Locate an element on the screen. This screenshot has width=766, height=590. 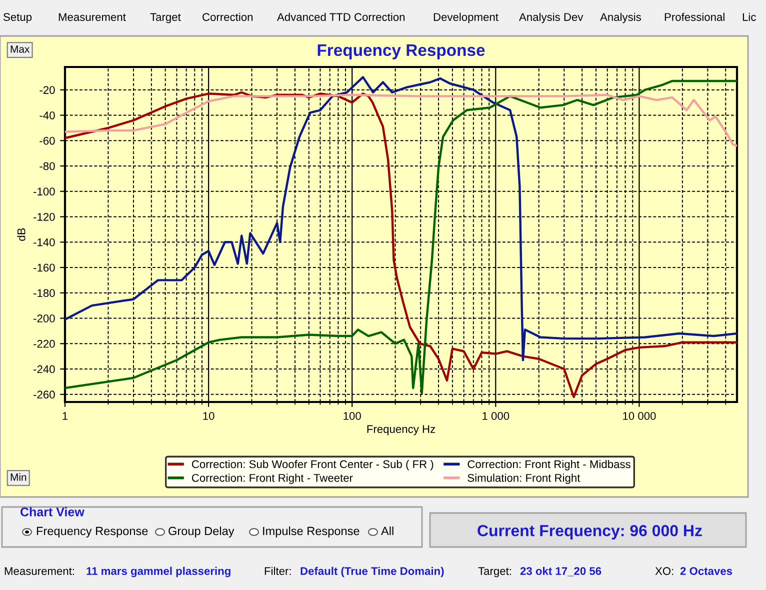
text: Min is located at coordinates (18, 477).